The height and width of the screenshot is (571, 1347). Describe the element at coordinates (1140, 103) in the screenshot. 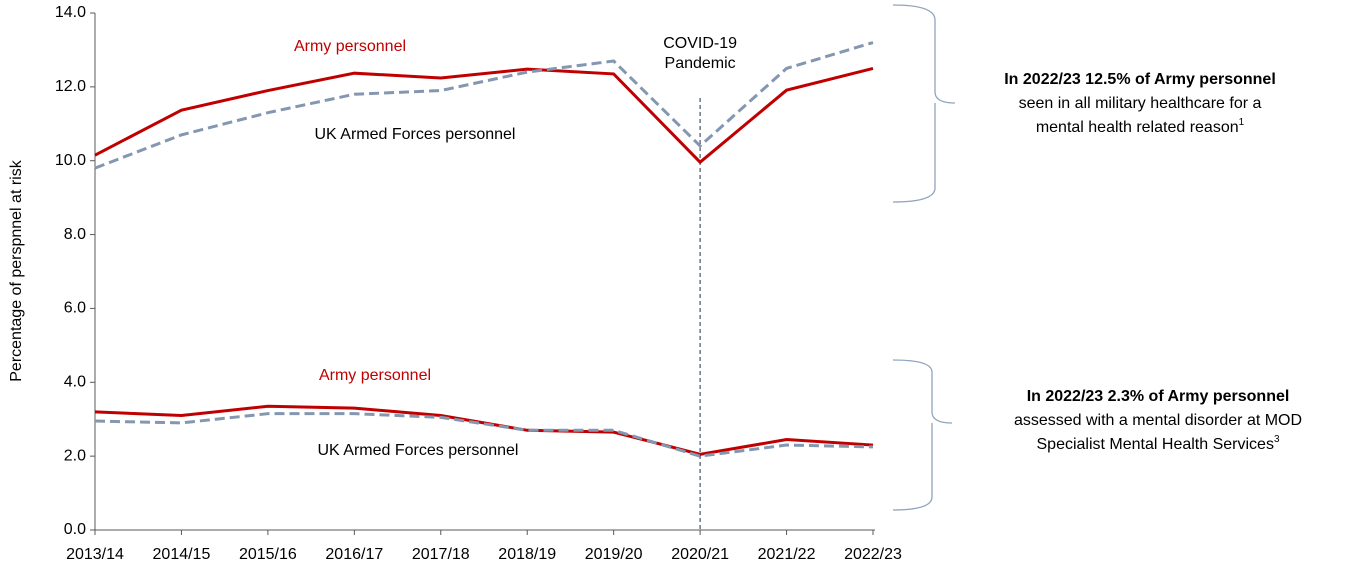

I see `callout-text: seen in all military healthcare for a` at that location.